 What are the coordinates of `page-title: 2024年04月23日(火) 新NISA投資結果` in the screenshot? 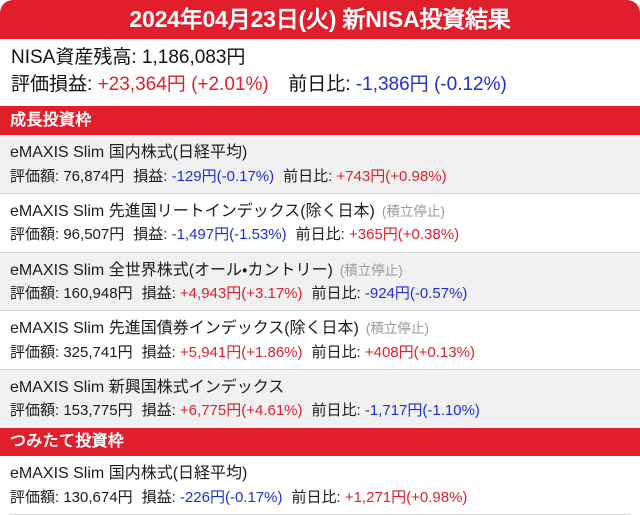 It's located at (320, 19).